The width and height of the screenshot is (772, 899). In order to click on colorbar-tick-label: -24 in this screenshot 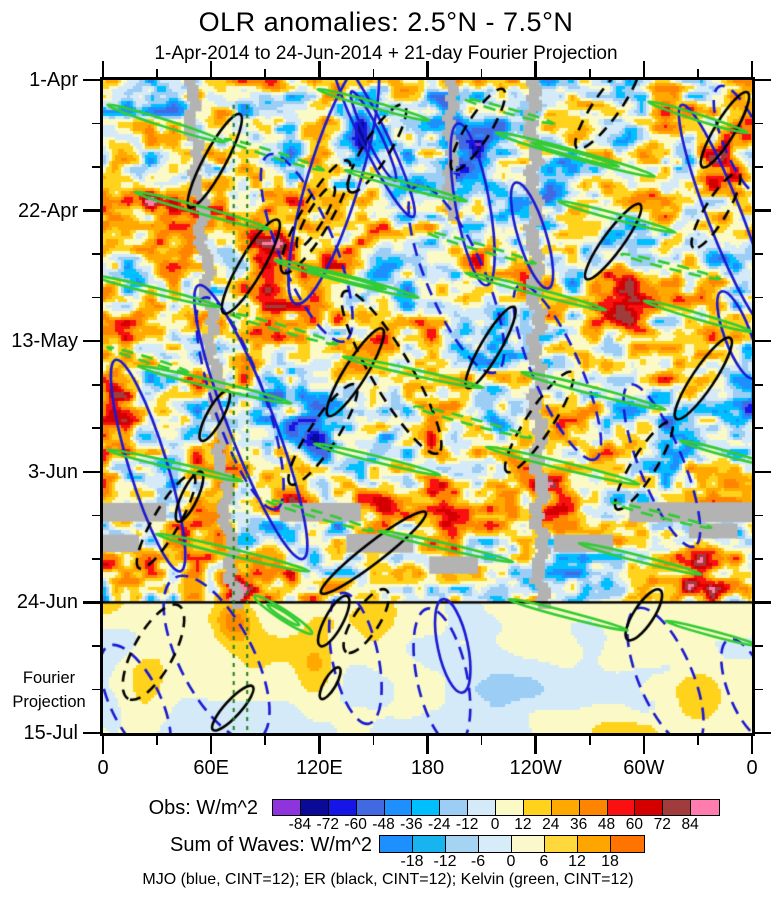, I will do `click(439, 824)`.